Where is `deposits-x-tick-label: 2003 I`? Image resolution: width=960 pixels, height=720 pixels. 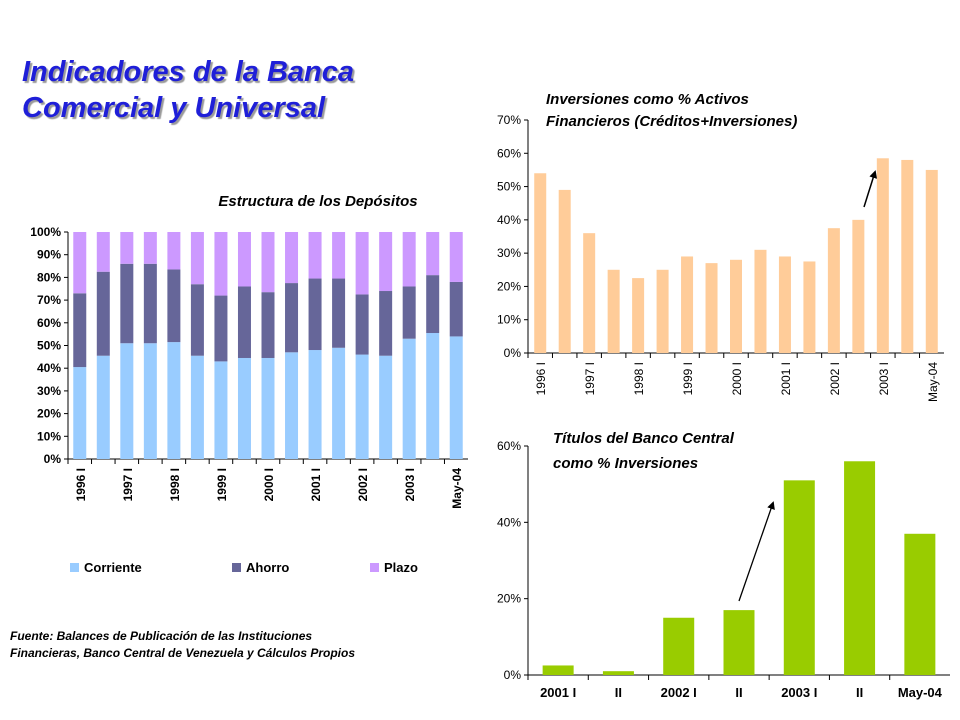 deposits-x-tick-label: 2003 I is located at coordinates (410, 484).